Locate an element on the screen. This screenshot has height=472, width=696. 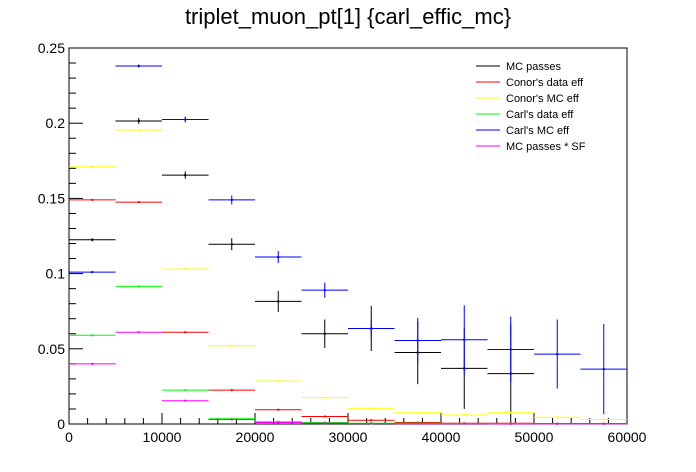
y-tick-label: 0 is located at coordinates (61, 424).